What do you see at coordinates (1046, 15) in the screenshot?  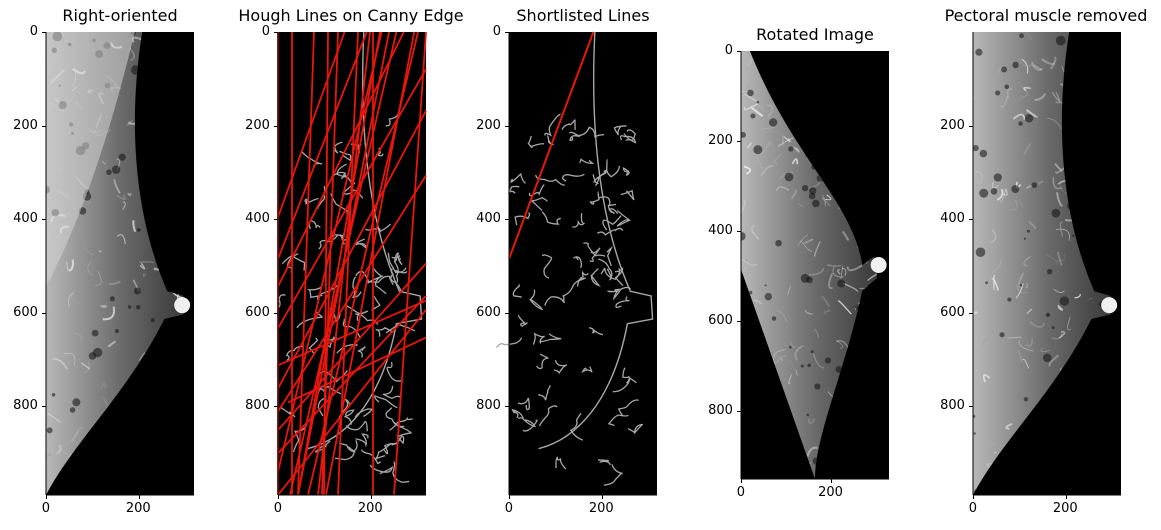 I see `panel-title: Pectoral muscle removed` at bounding box center [1046, 15].